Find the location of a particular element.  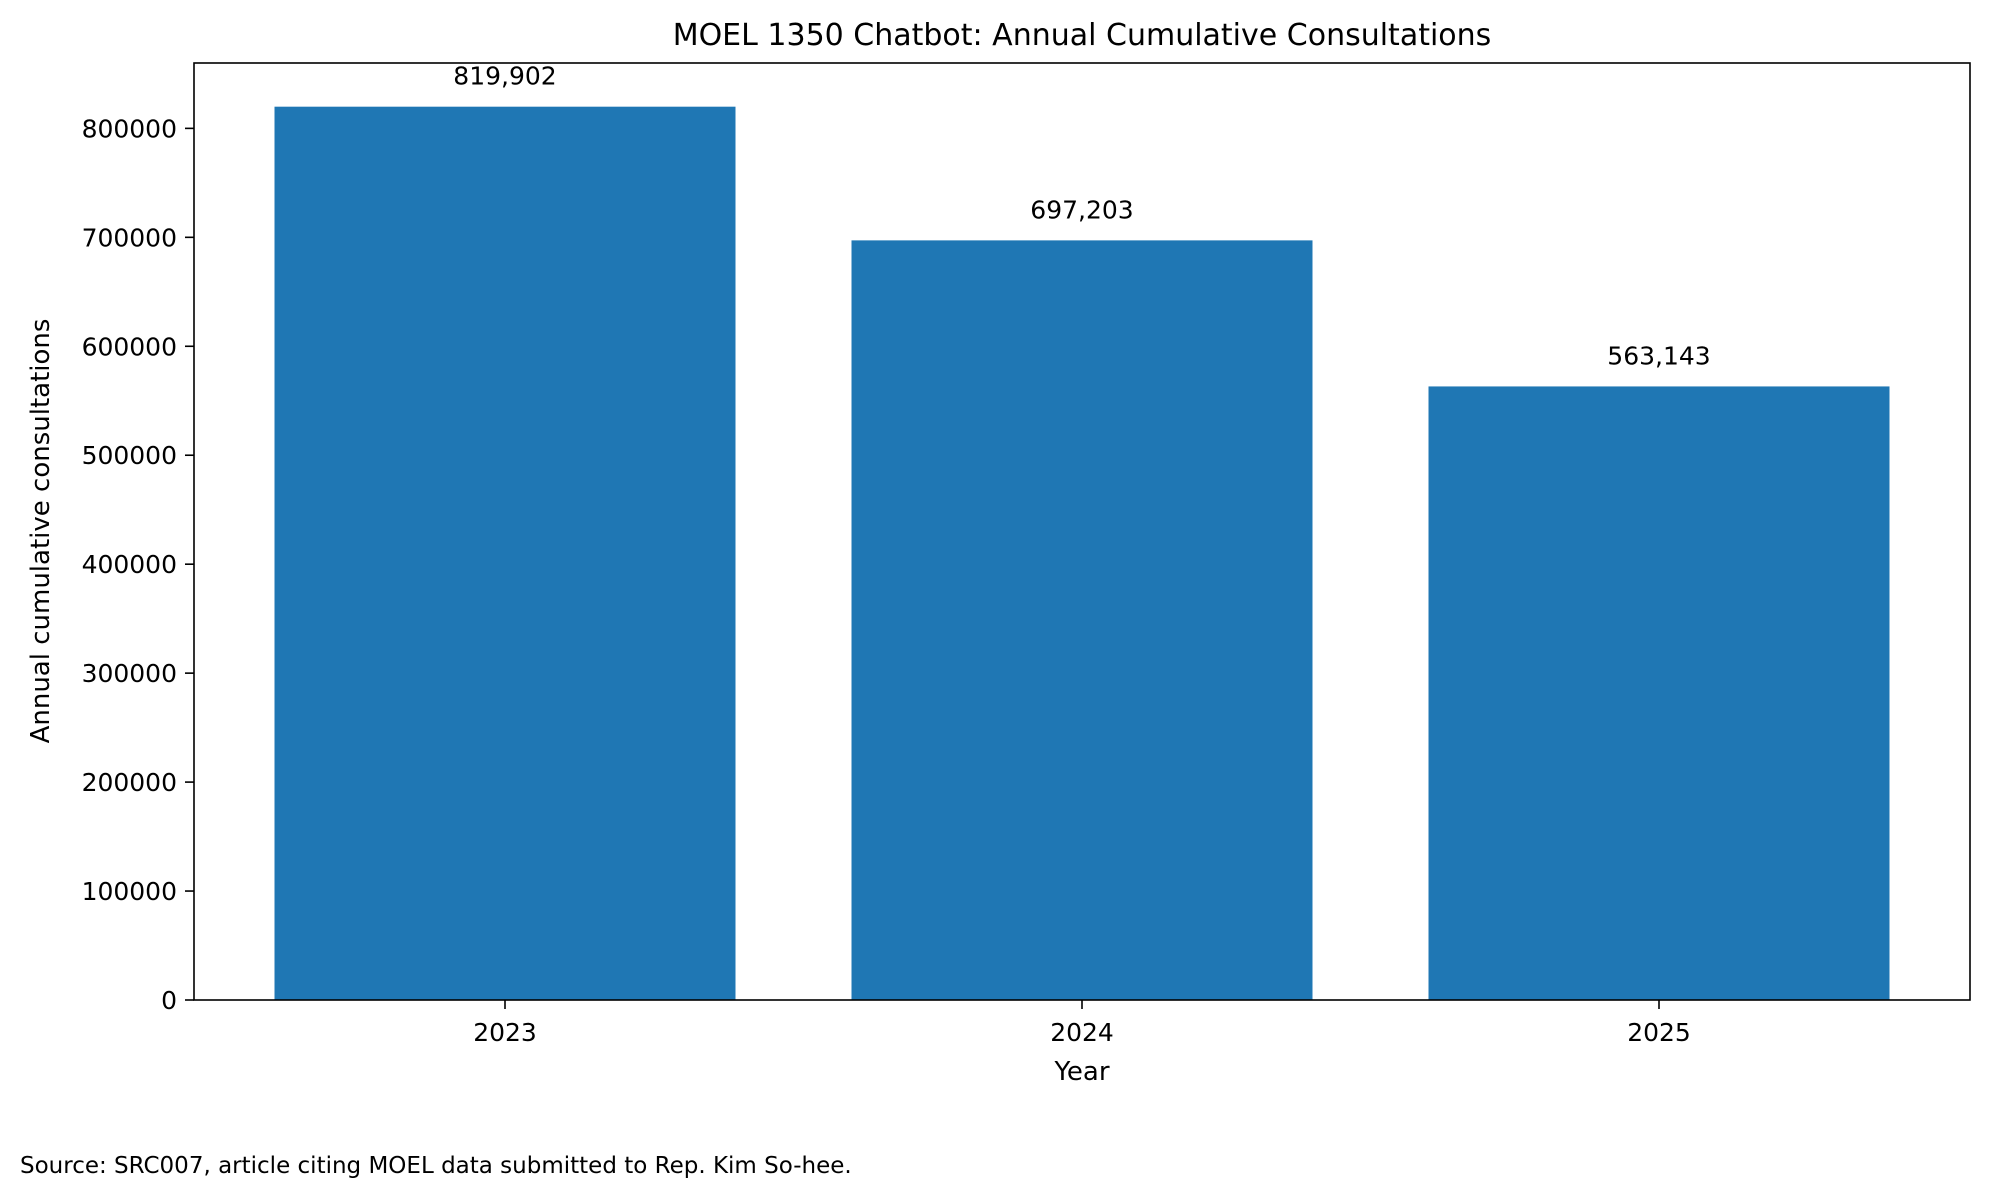

x-tick-label-2024: 2024 is located at coordinates (1082, 1032).